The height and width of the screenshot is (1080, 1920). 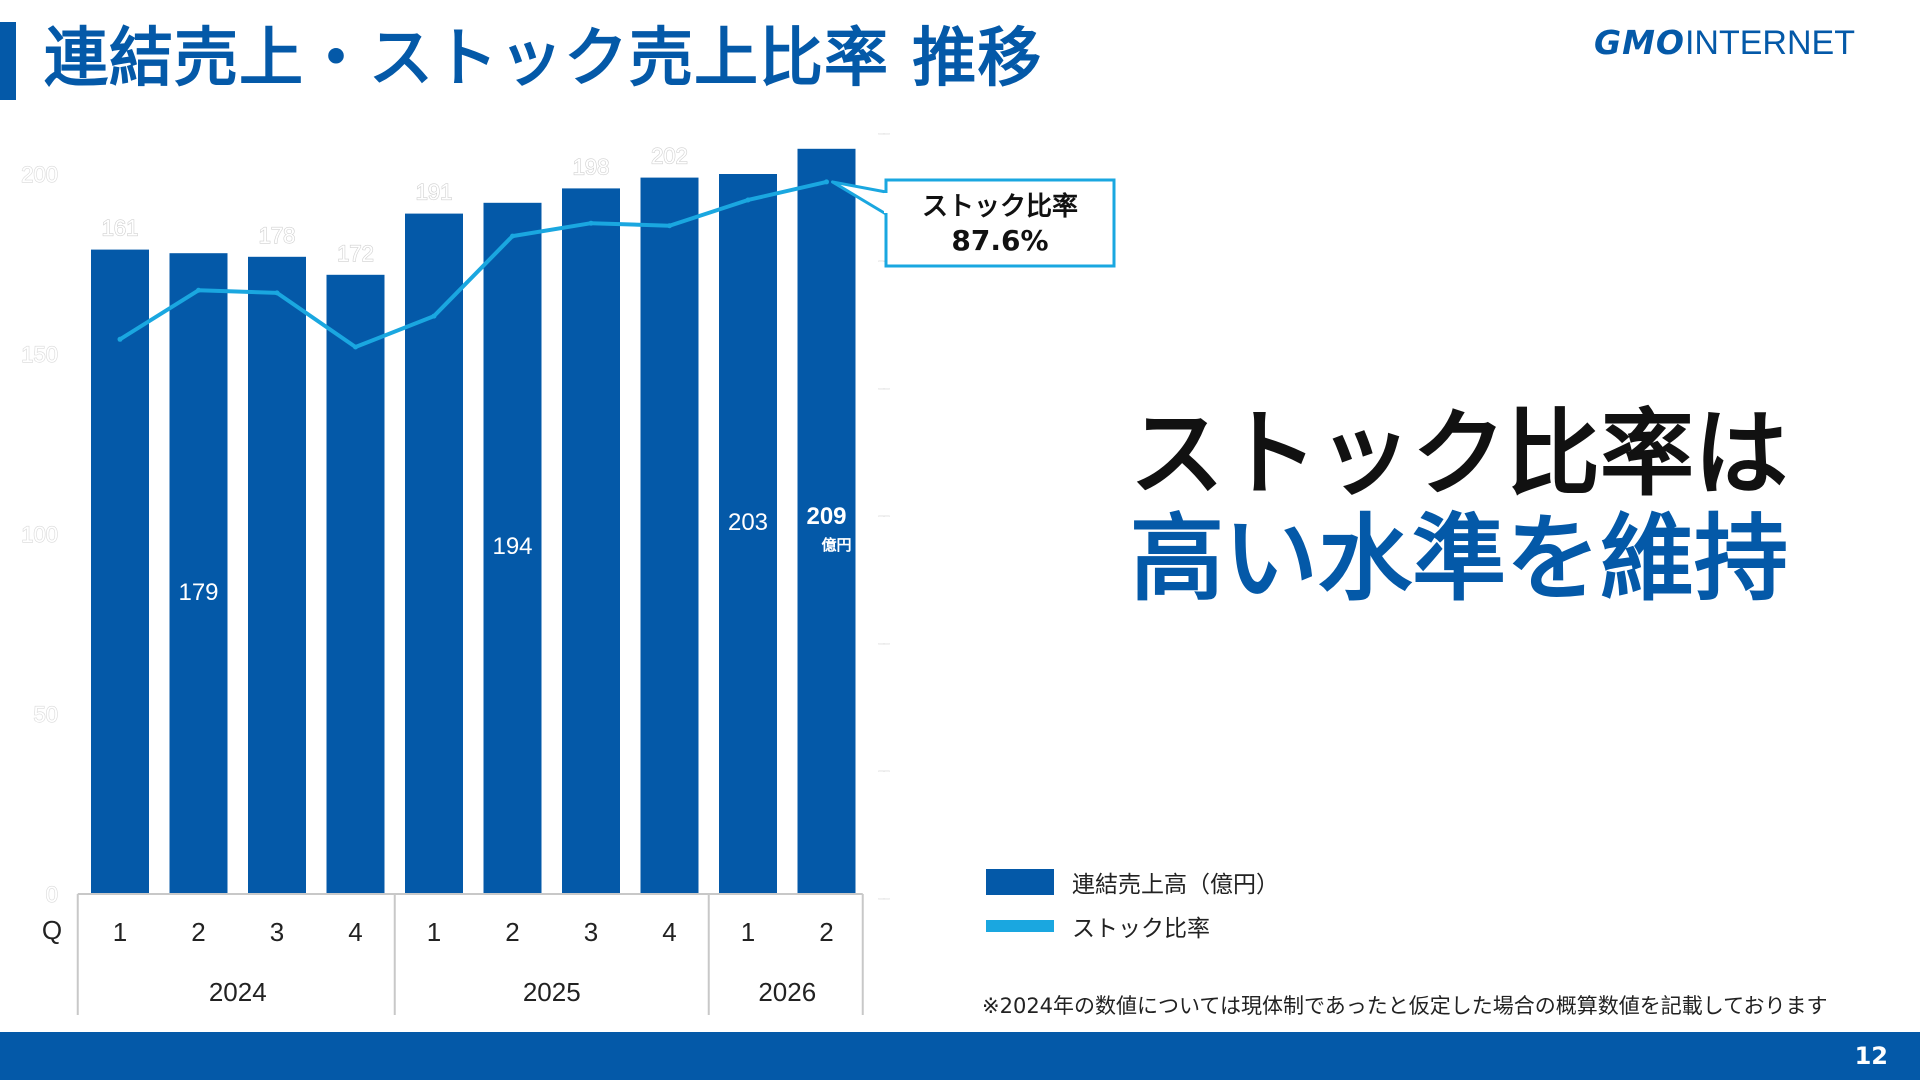 I want to click on bar-value-label: 209, so click(x=826, y=516).